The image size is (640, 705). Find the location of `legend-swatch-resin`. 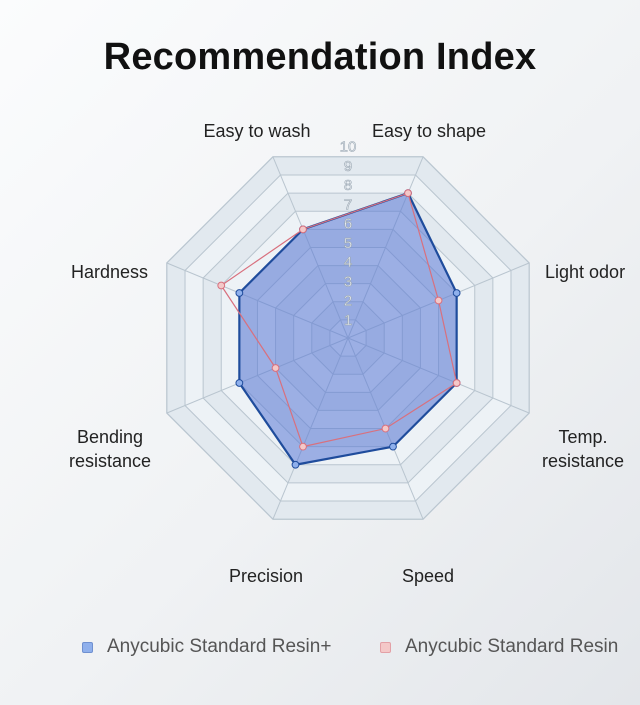

legend-swatch-resin is located at coordinates (385, 647).